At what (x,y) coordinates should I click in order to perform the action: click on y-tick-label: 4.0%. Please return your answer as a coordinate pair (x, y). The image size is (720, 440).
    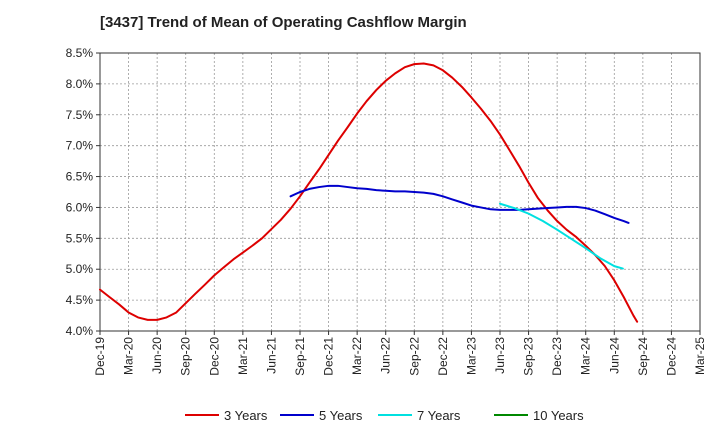
    Looking at the image, I should click on (80, 331).